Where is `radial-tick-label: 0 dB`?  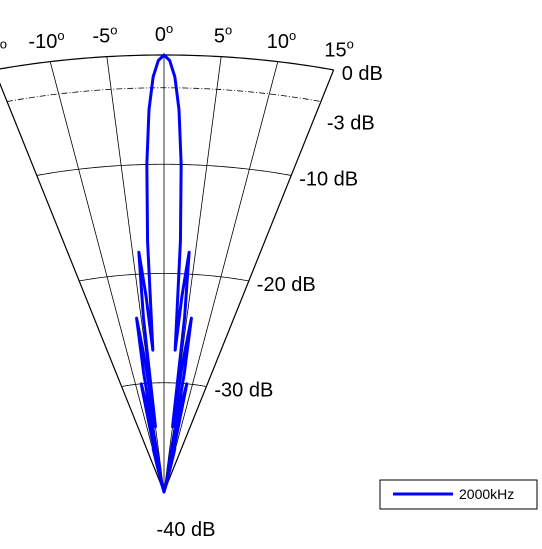 radial-tick-label: 0 dB is located at coordinates (362, 74).